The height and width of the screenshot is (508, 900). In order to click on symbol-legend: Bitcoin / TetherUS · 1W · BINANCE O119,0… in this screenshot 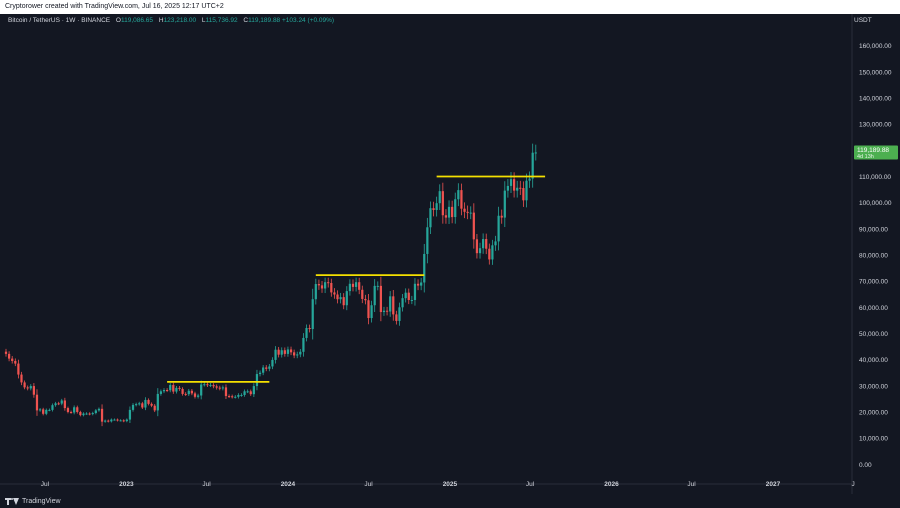, I will do `click(171, 20)`.